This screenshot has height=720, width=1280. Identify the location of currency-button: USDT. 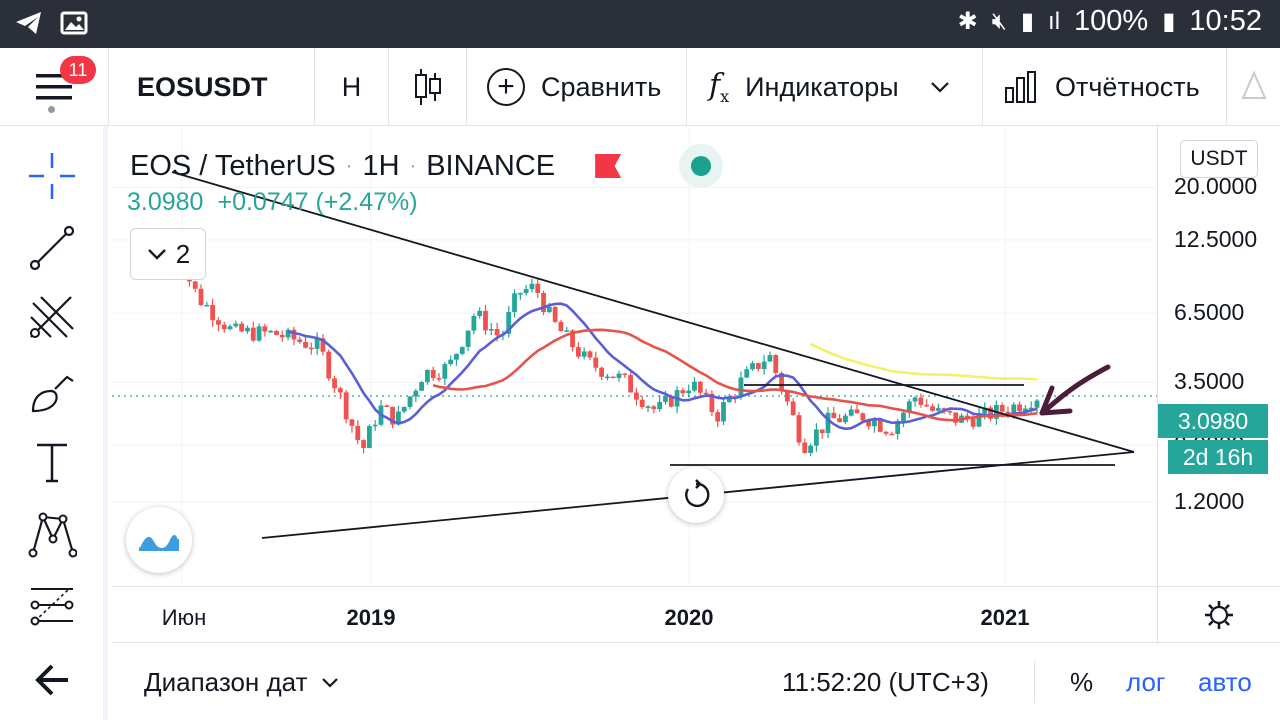
(1219, 159).